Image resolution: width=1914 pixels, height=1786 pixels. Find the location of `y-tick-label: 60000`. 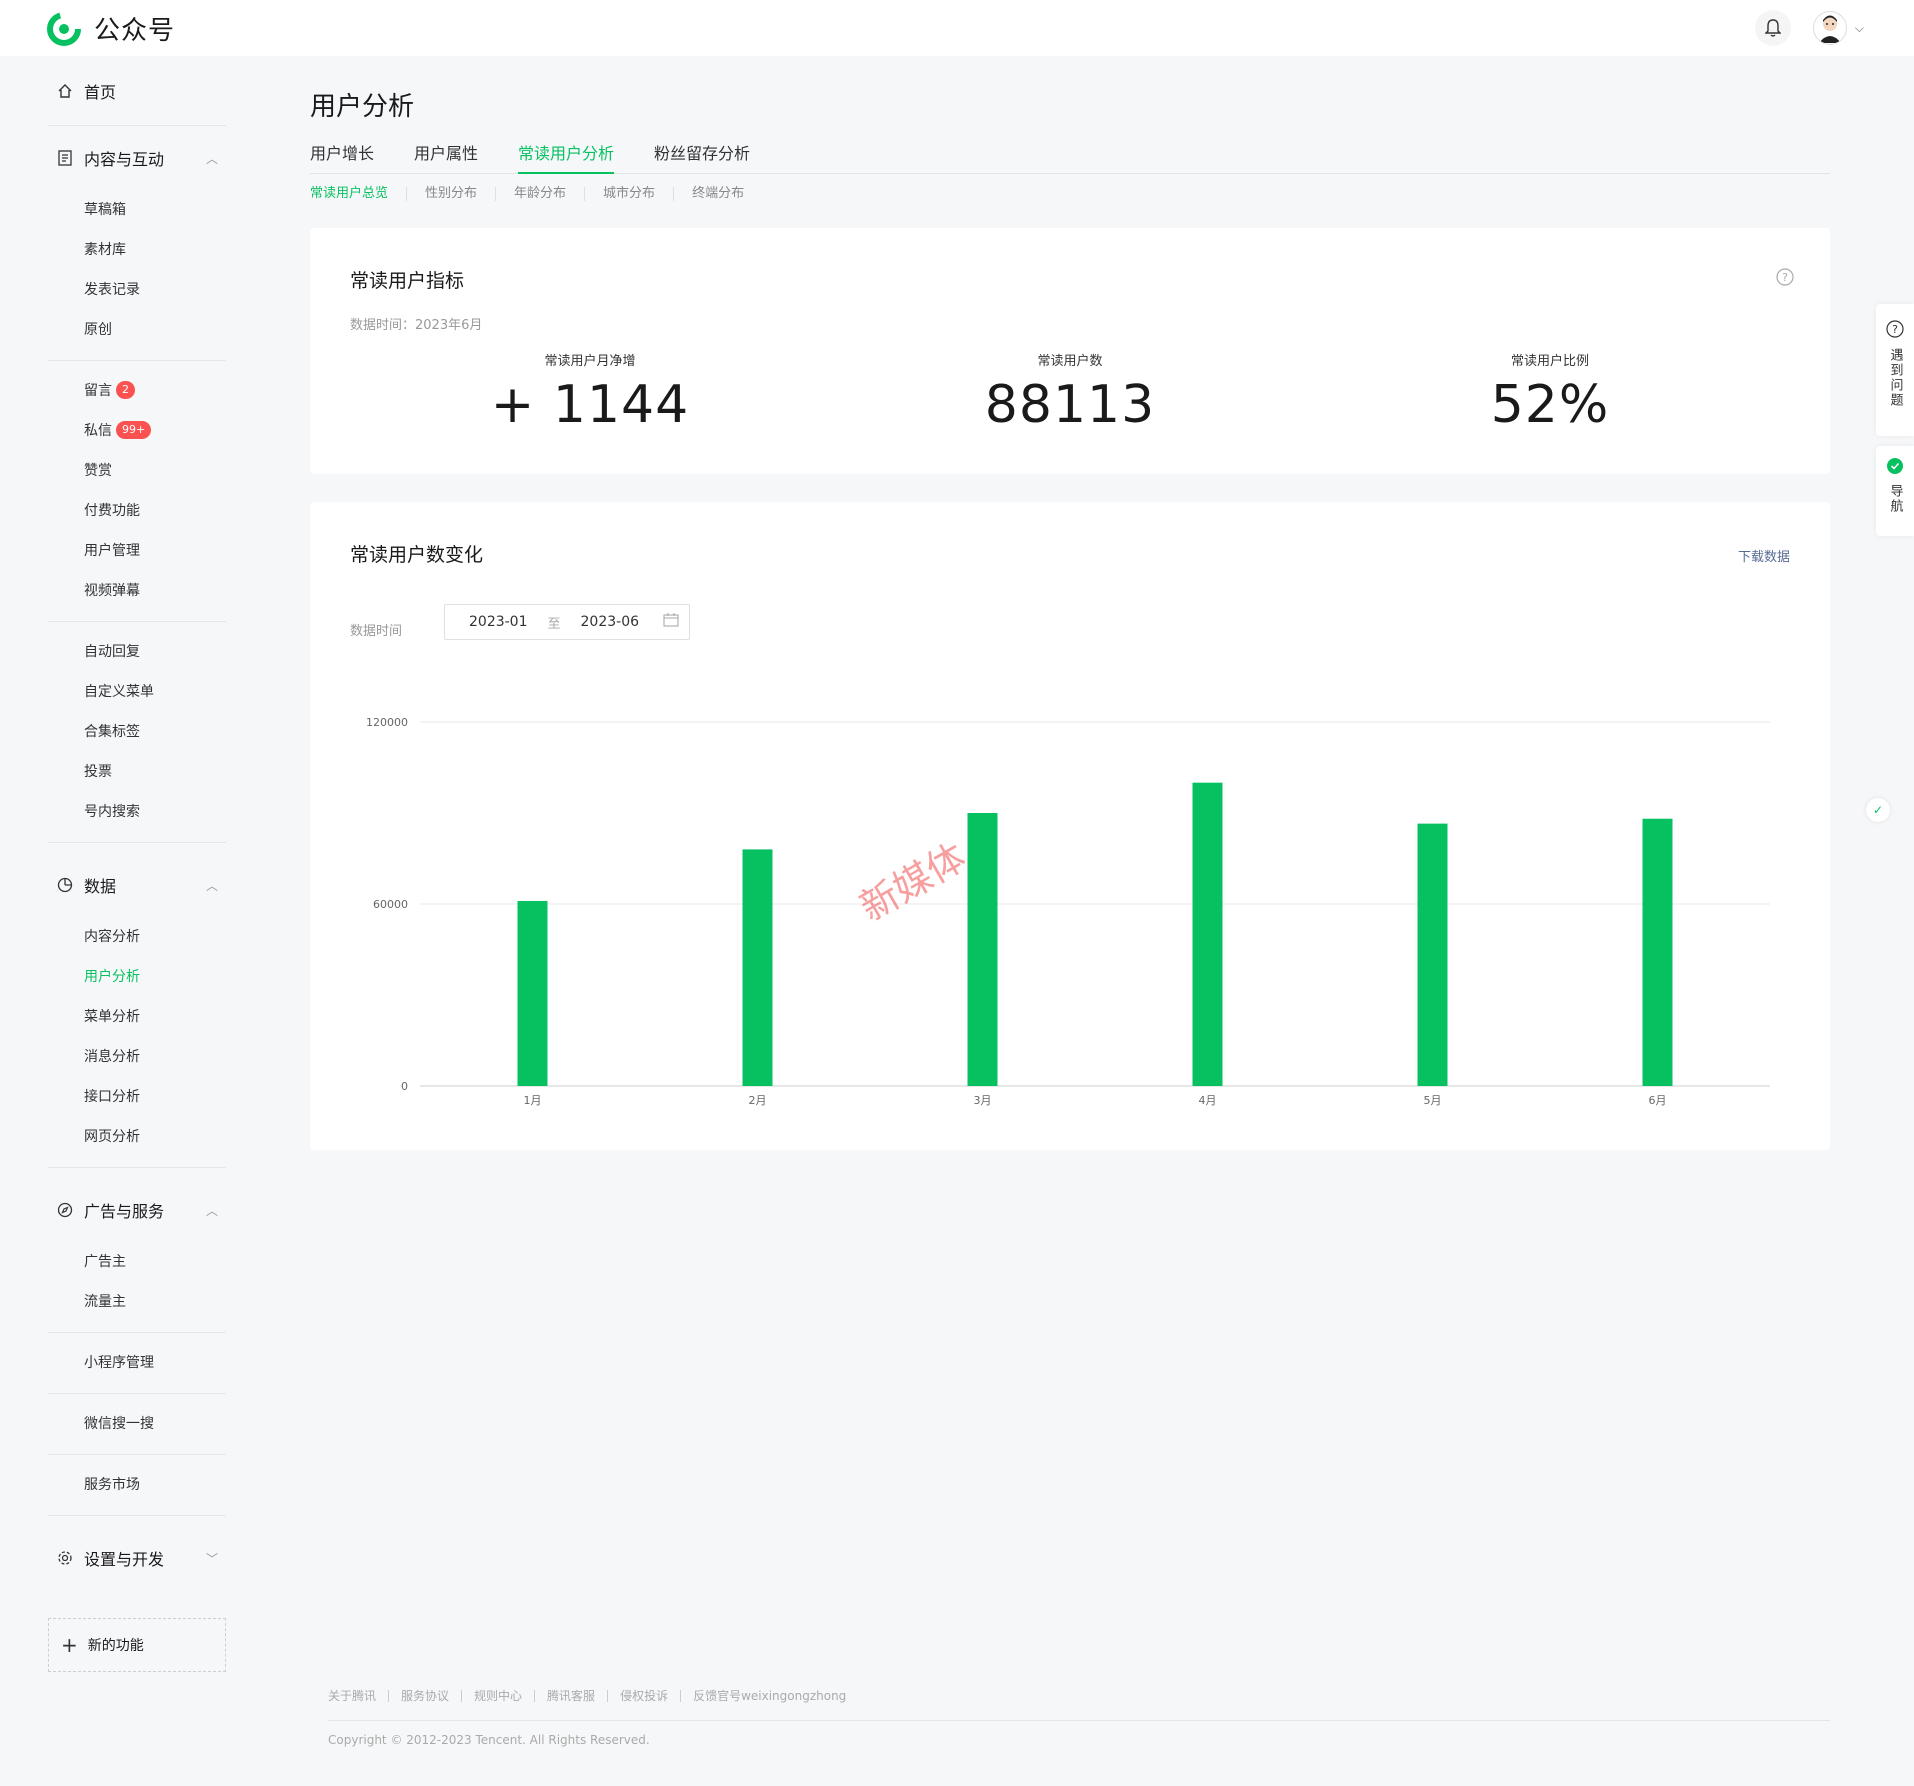

y-tick-label: 60000 is located at coordinates (390, 904).